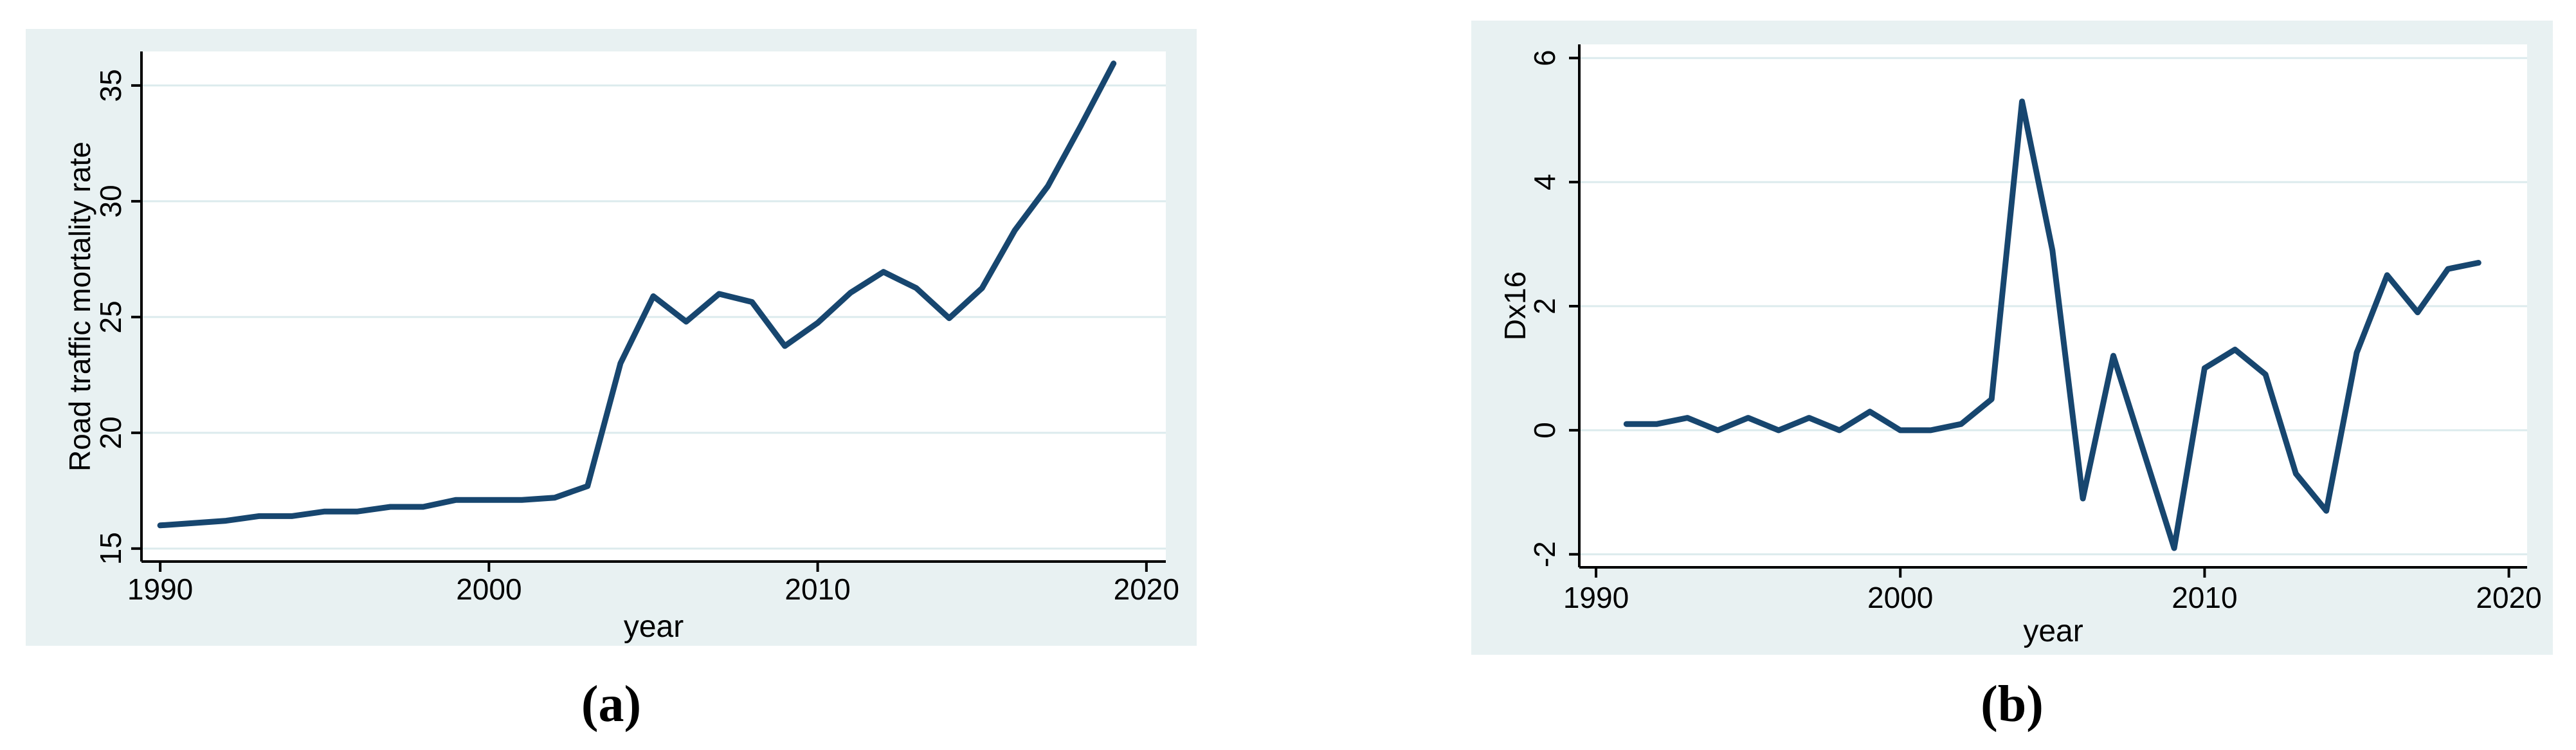  What do you see at coordinates (110, 548) in the screenshot?
I see `y-tick-label: 15` at bounding box center [110, 548].